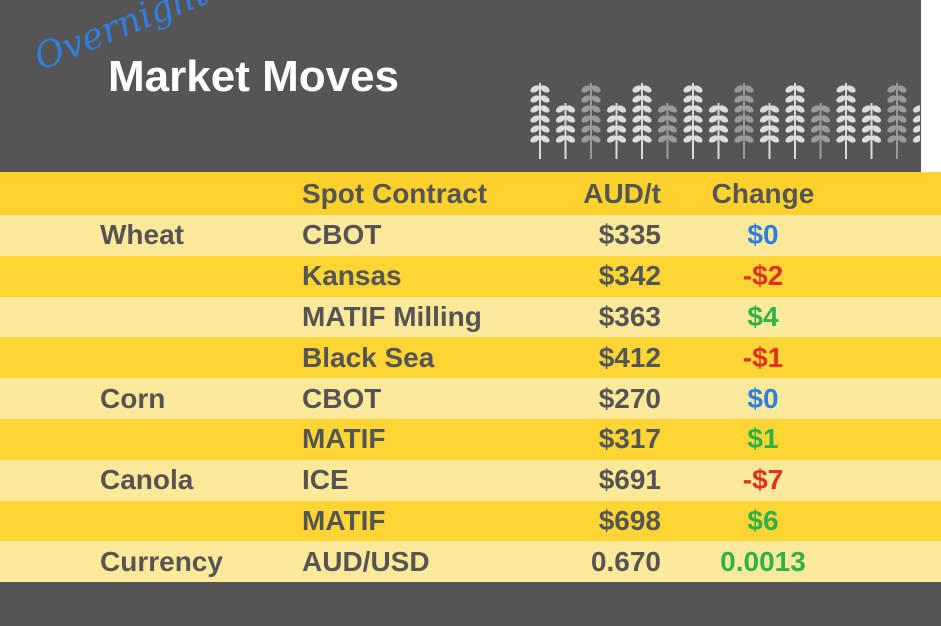  What do you see at coordinates (625, 561) in the screenshot?
I see `price: 0.670` at bounding box center [625, 561].